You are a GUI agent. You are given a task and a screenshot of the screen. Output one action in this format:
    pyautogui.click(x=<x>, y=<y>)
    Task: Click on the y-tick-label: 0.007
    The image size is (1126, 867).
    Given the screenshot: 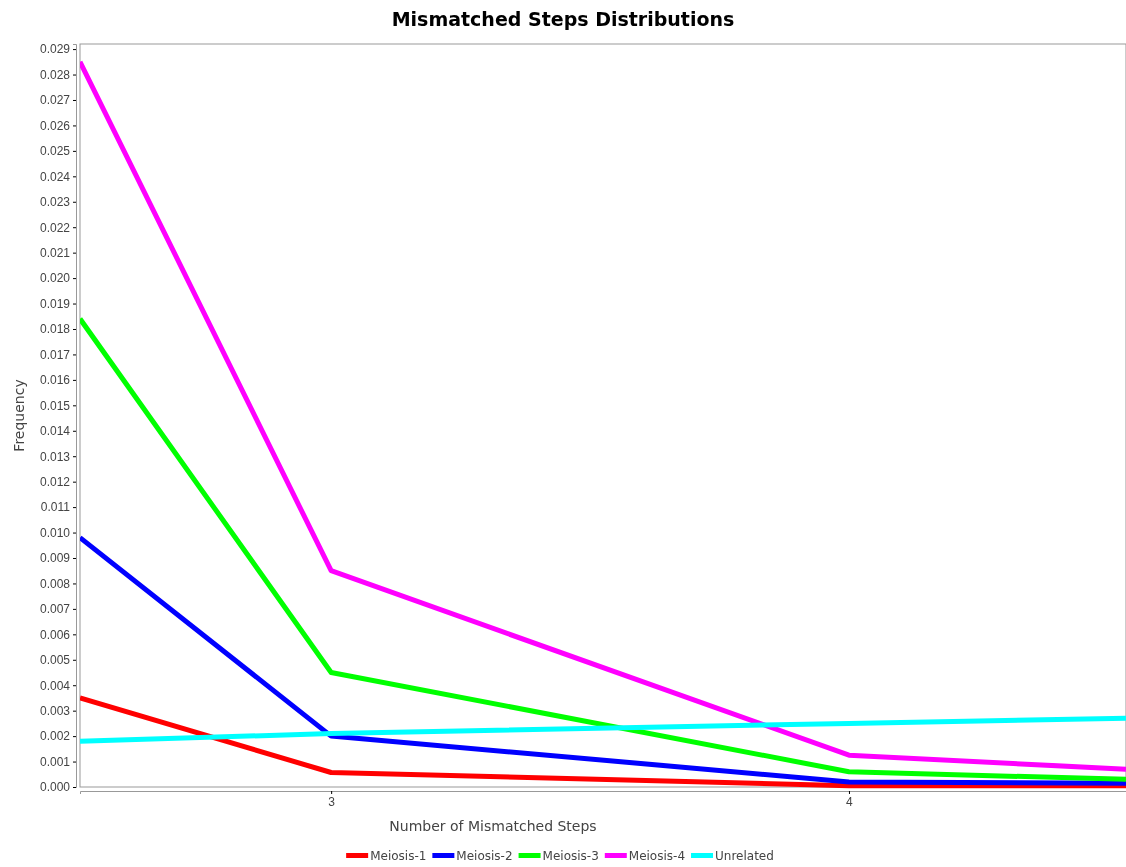 What is the action you would take?
    pyautogui.click(x=55, y=609)
    